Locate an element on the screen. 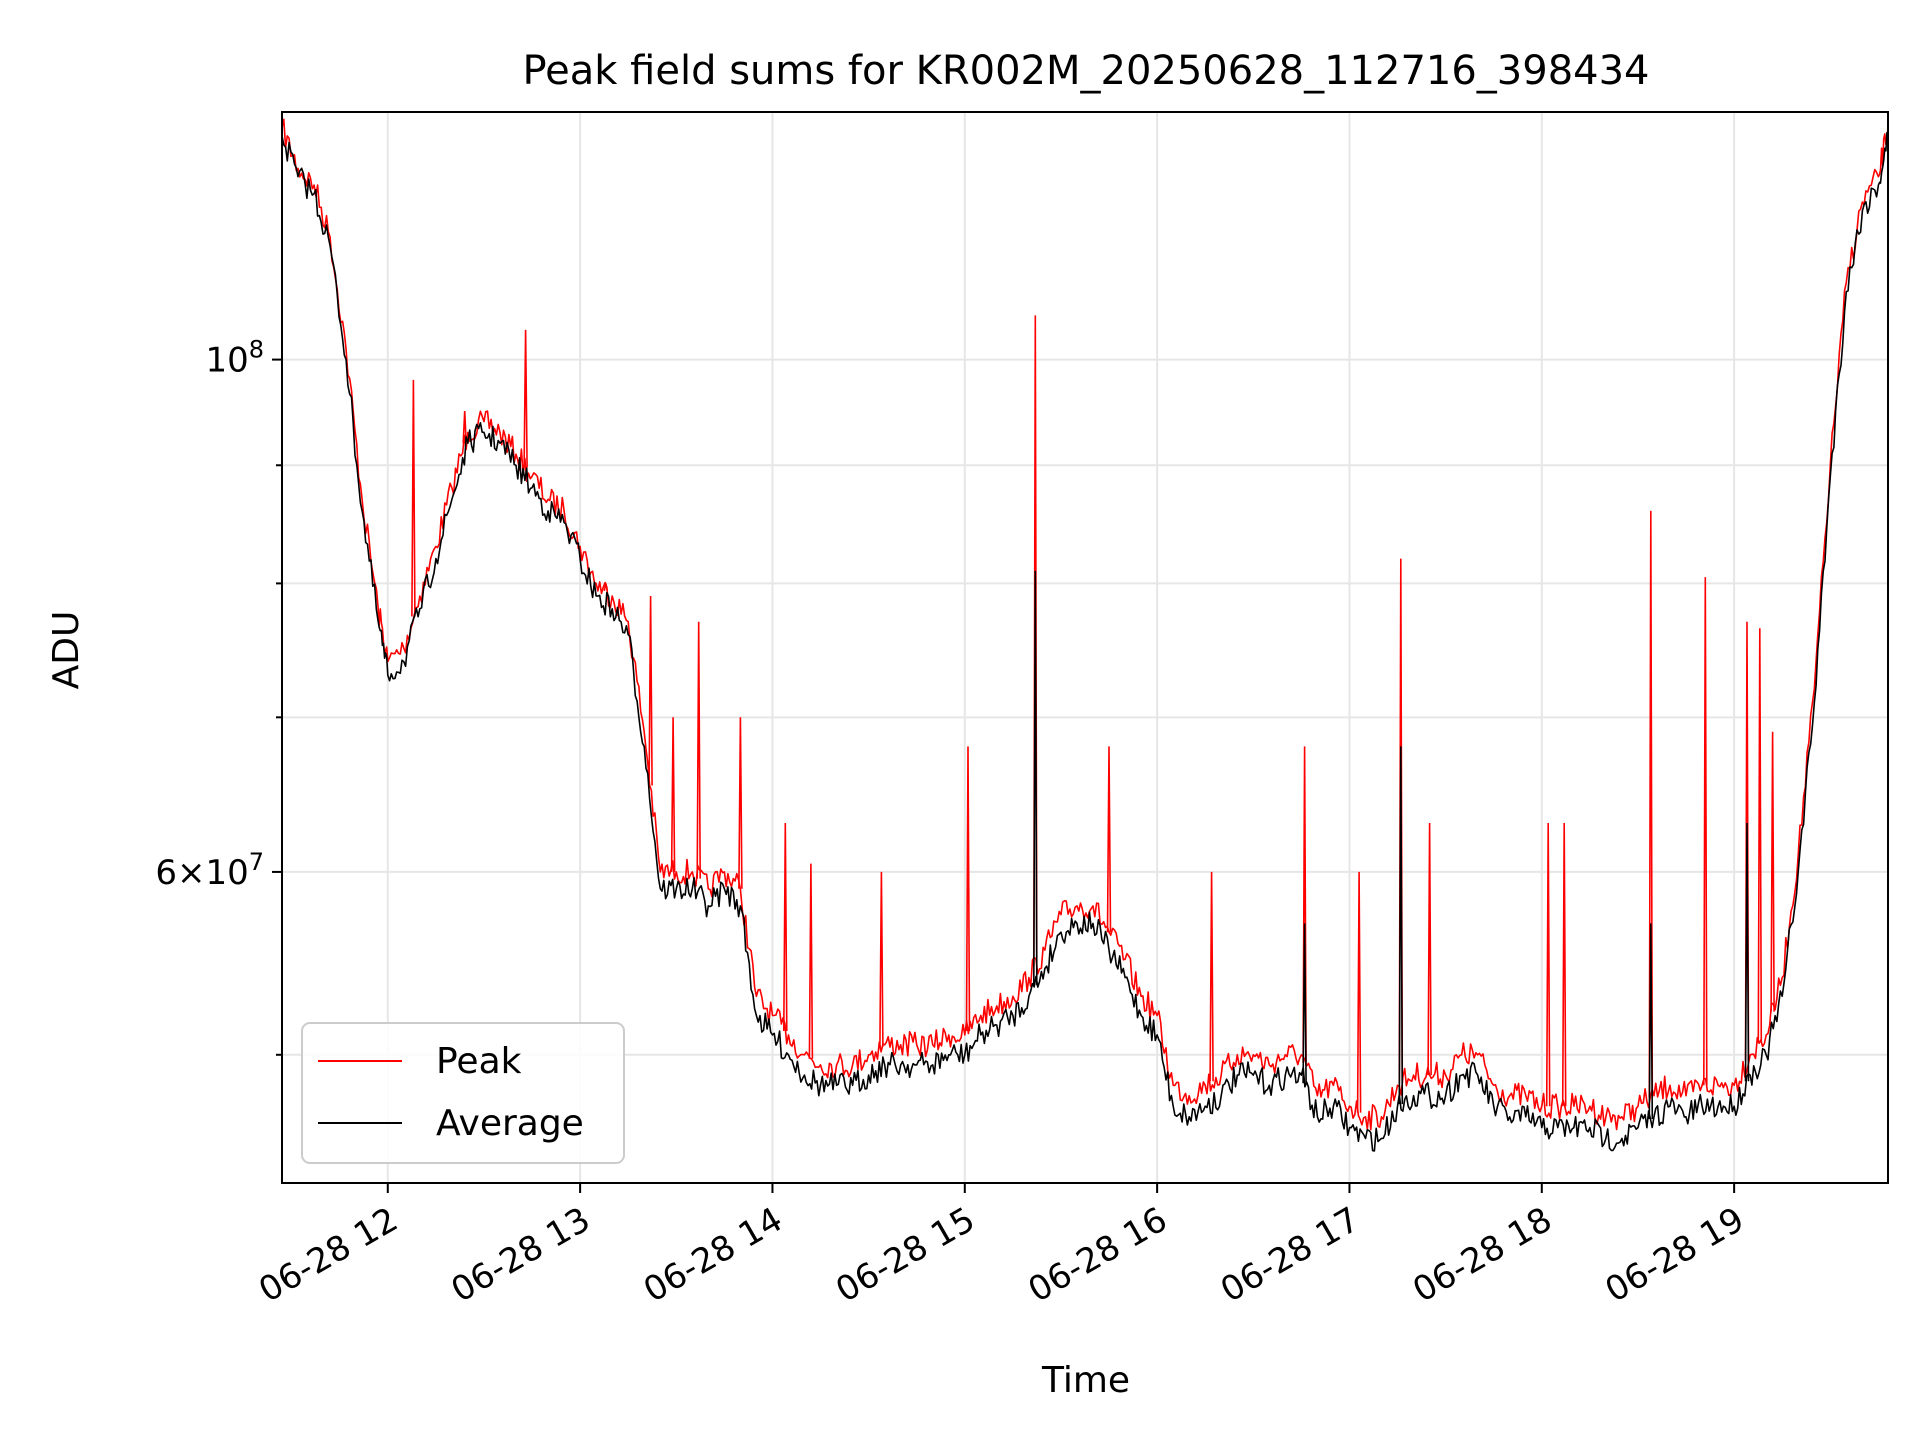 The width and height of the screenshot is (1920, 1440). y-axis-label: ADU is located at coordinates (66, 650).